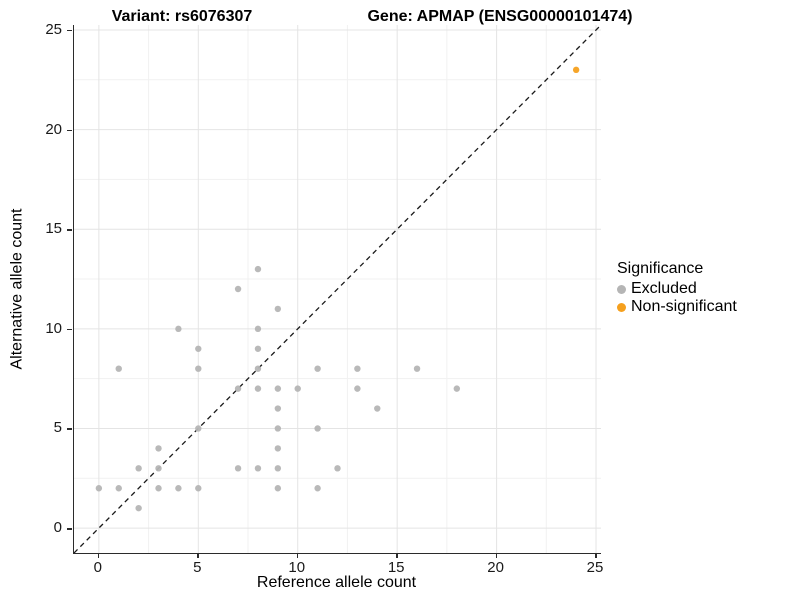  I want to click on legend-item-label: Non-significant, so click(684, 306).